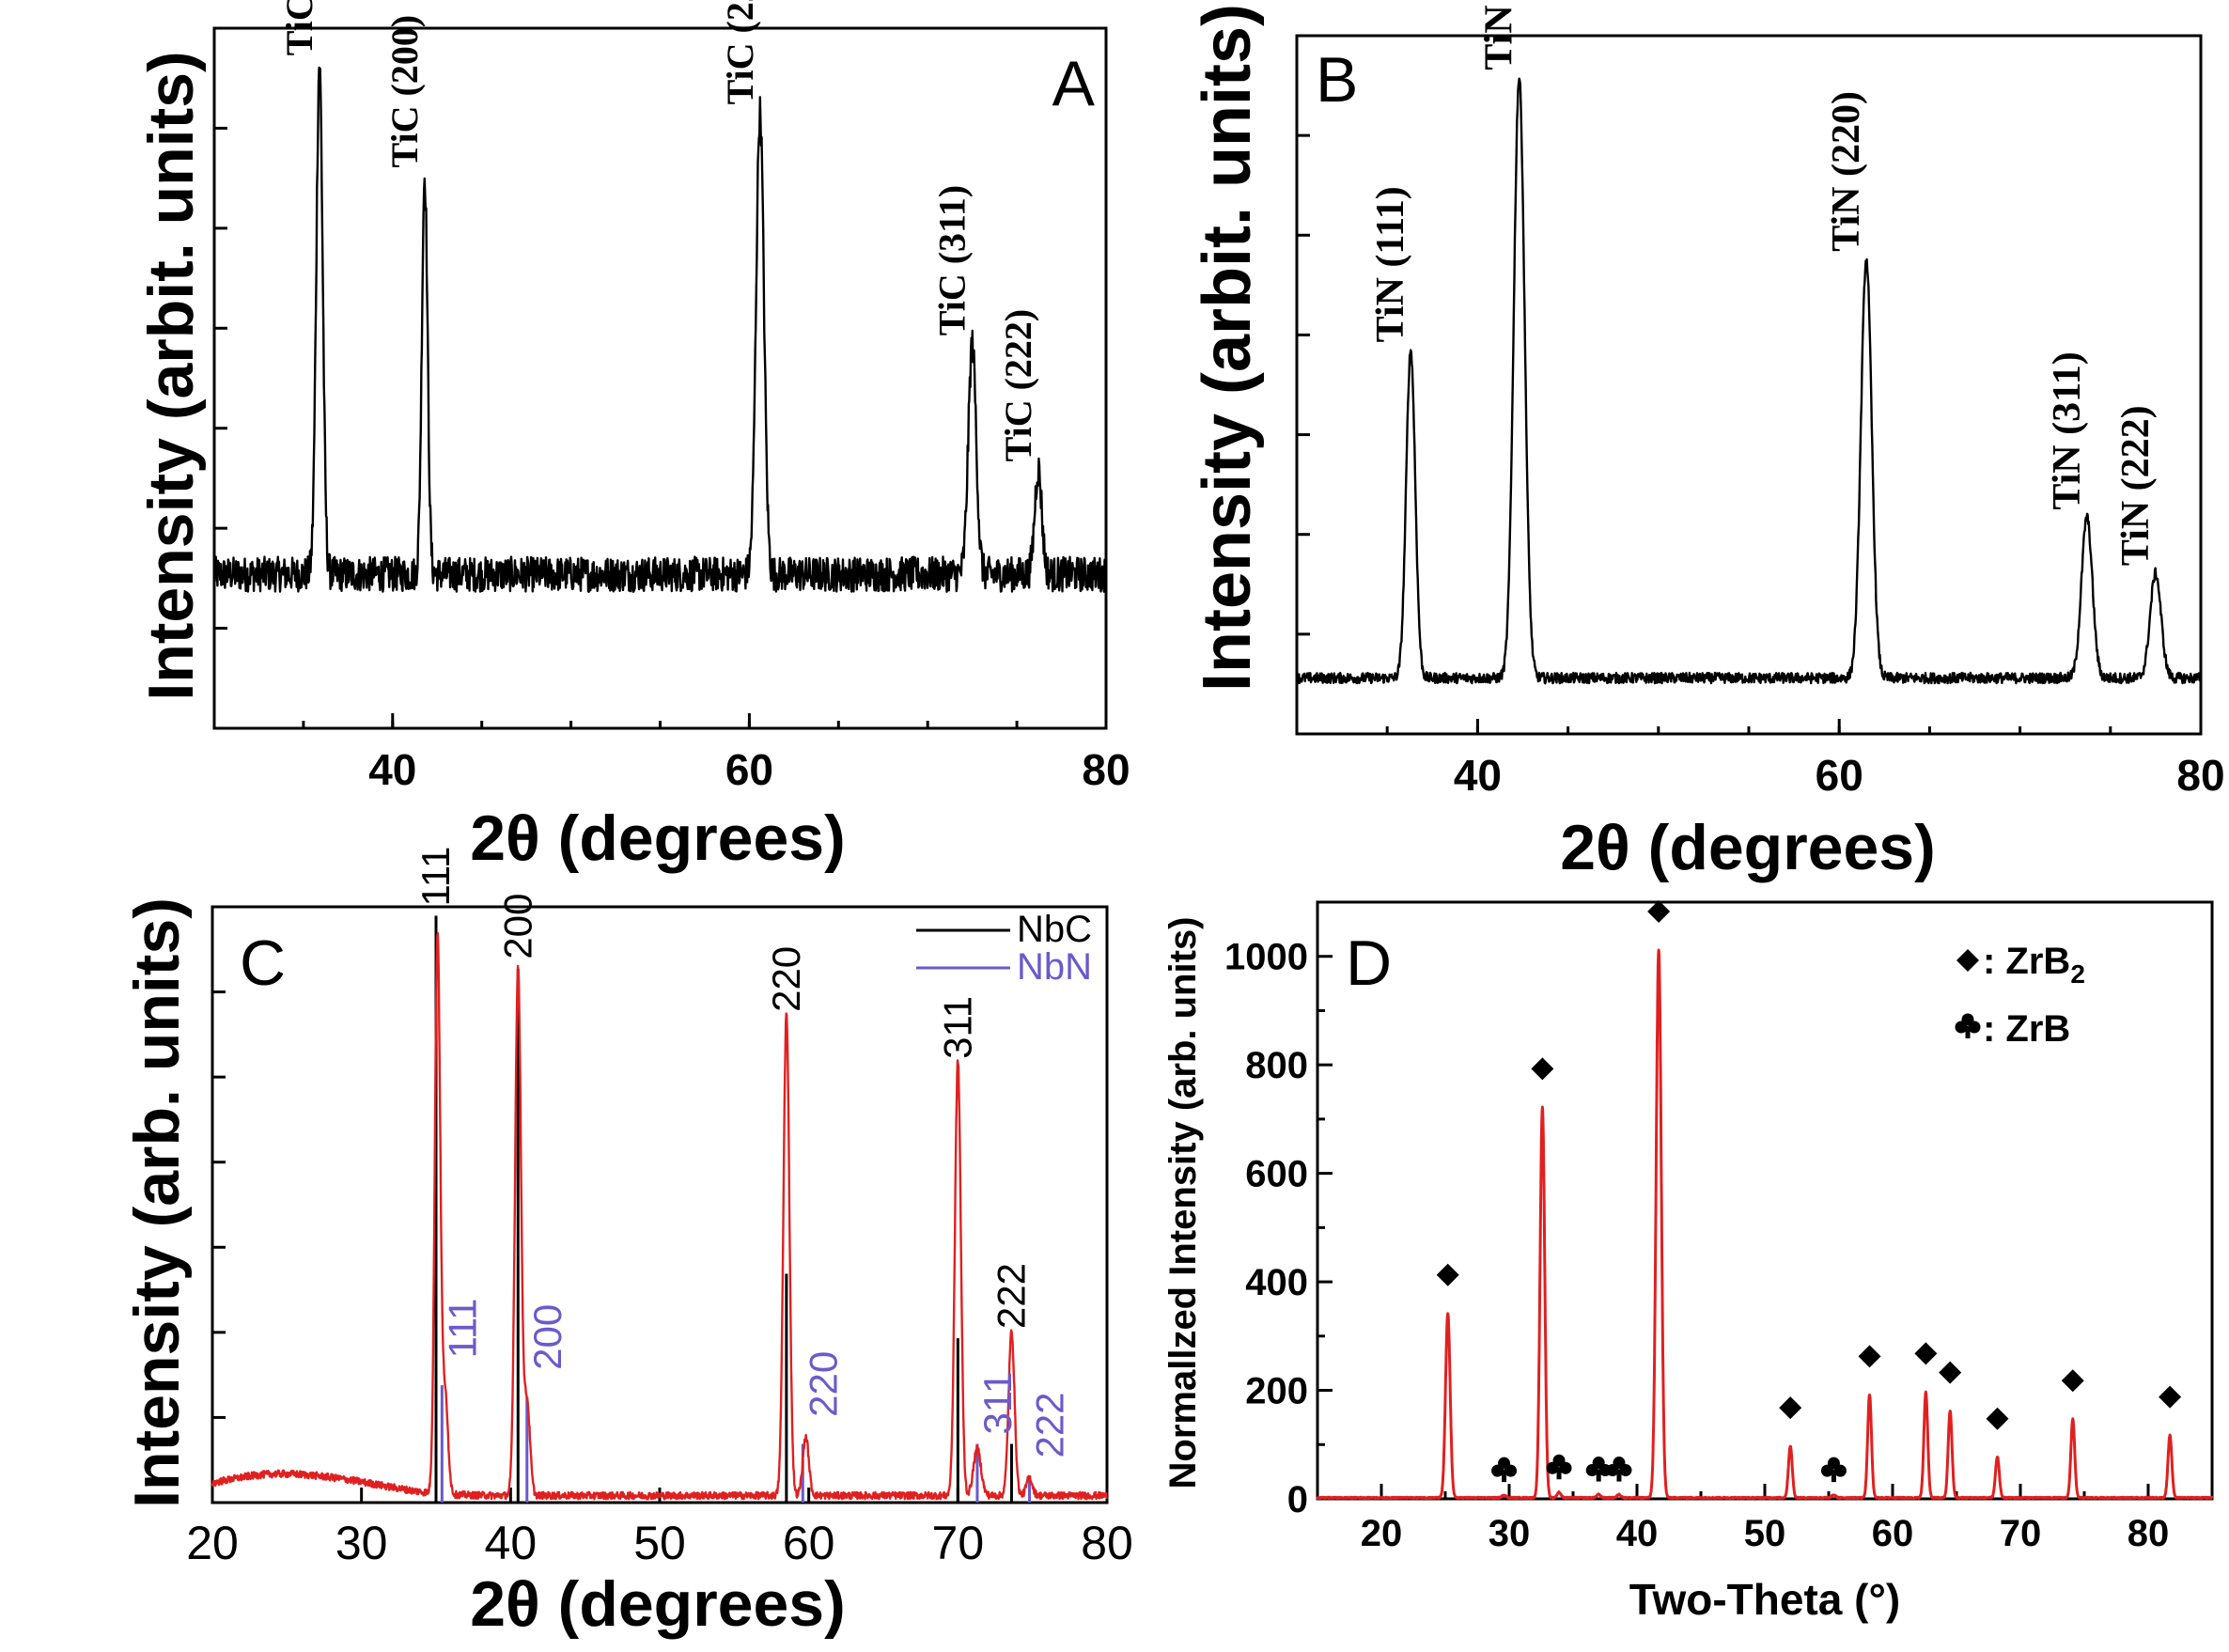 The width and height of the screenshot is (2229, 1652). I want to click on panel-a-series-trace, so click(659, 329).